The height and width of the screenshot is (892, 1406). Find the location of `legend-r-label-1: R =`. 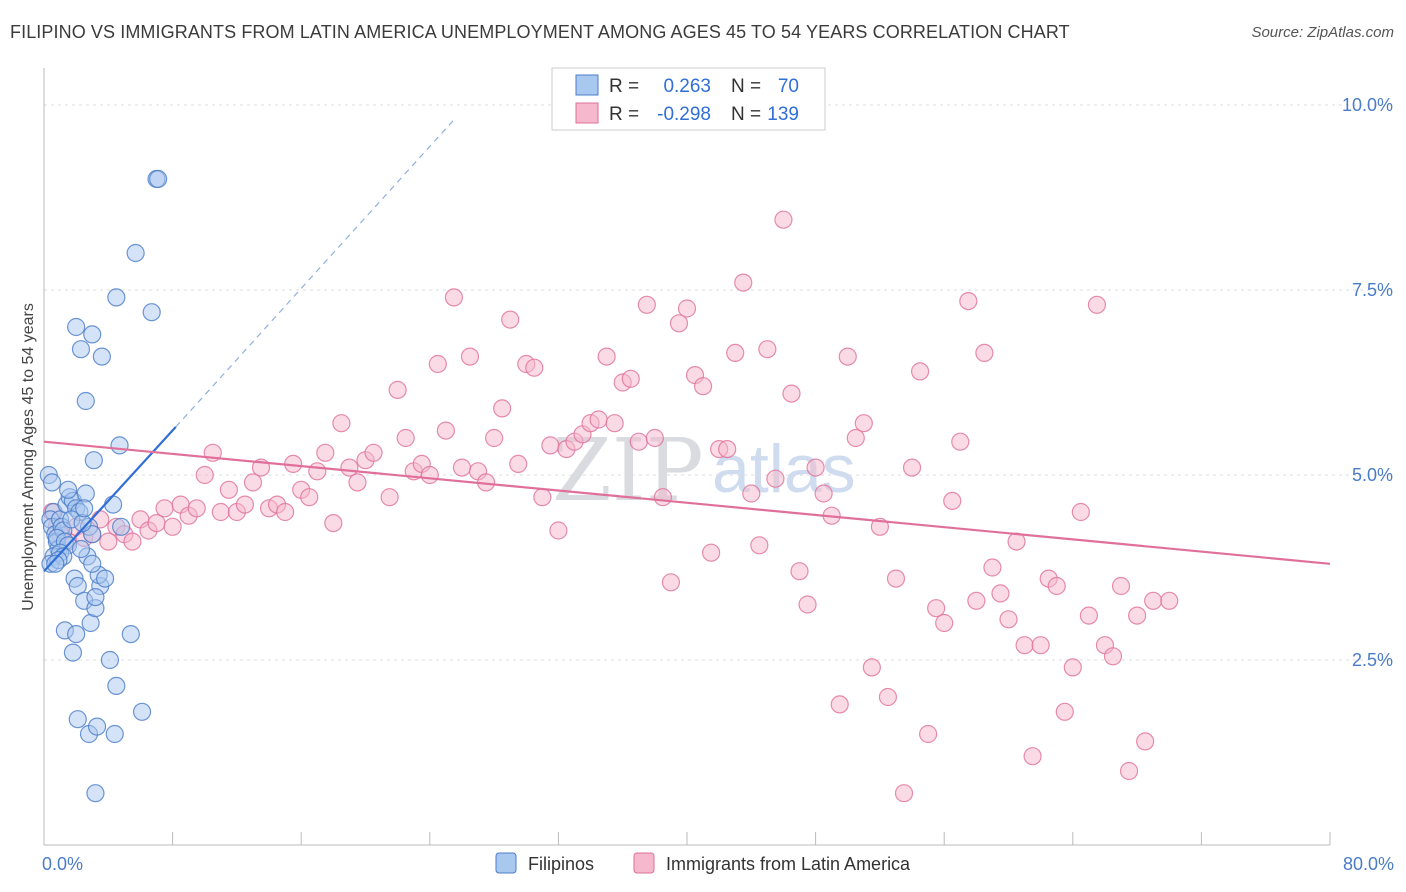

legend-r-label-1: R = is located at coordinates (624, 86).